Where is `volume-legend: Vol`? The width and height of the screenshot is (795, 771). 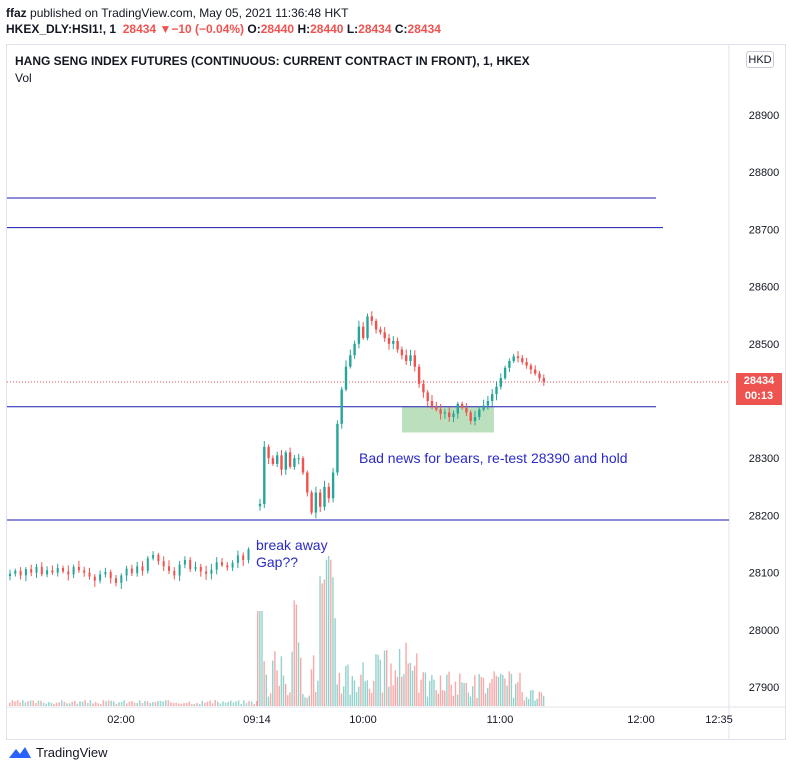
volume-legend: Vol is located at coordinates (23, 78).